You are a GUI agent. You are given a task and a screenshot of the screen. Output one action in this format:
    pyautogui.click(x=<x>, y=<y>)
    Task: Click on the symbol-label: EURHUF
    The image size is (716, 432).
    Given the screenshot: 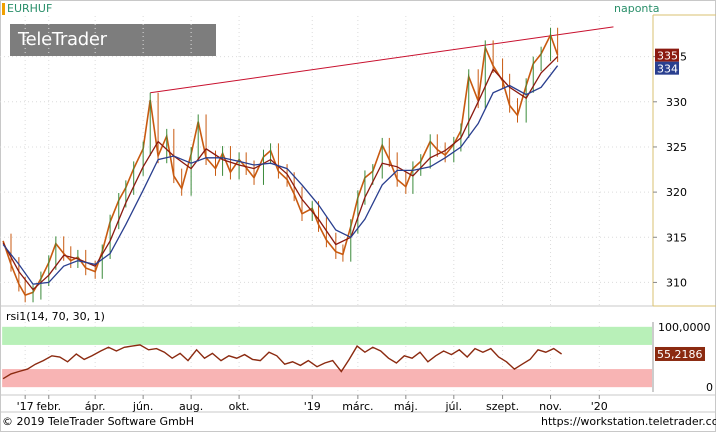 What is the action you would take?
    pyautogui.click(x=30, y=8)
    